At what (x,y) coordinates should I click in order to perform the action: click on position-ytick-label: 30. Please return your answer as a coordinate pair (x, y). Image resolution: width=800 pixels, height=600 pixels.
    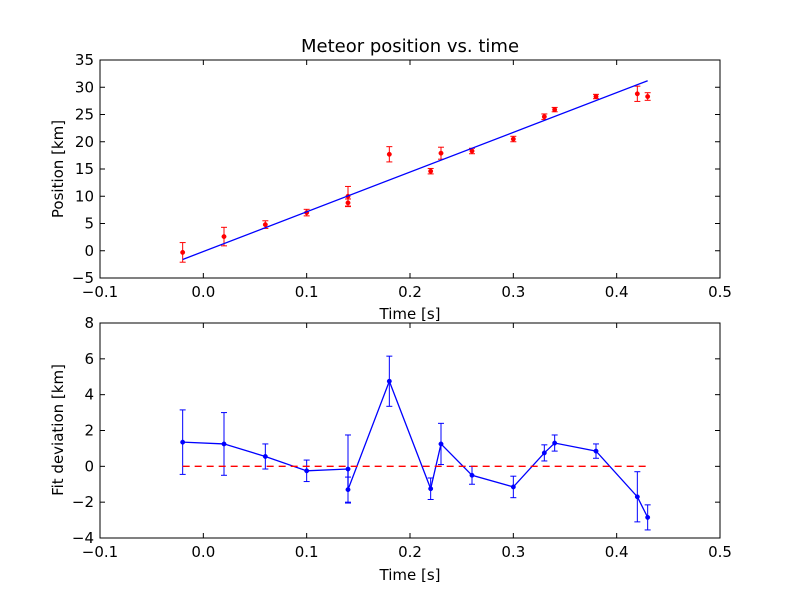
    Looking at the image, I should click on (84, 87).